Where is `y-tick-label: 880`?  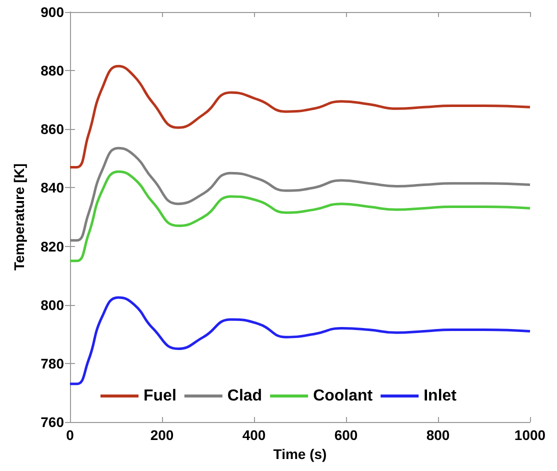 y-tick-label: 880 is located at coordinates (52, 70).